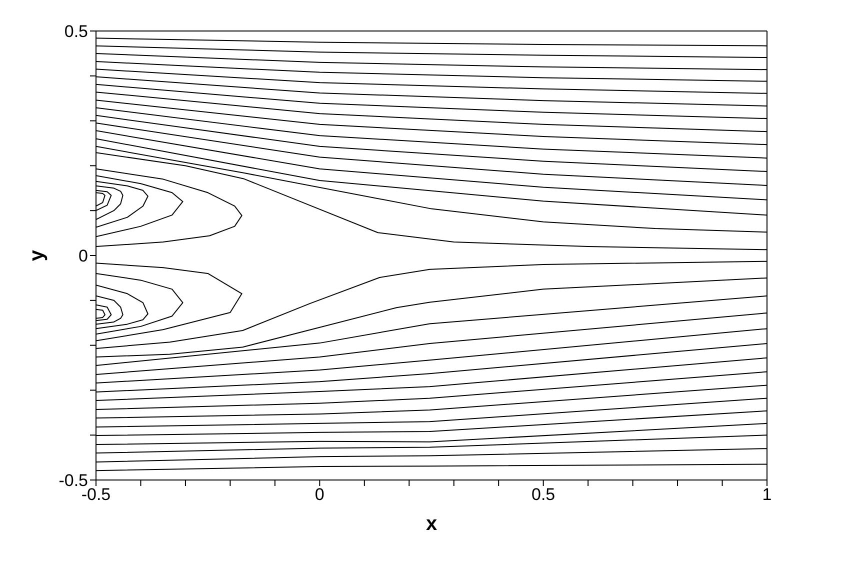 This screenshot has height=566, width=842. I want to click on x-axis-title: x, so click(432, 524).